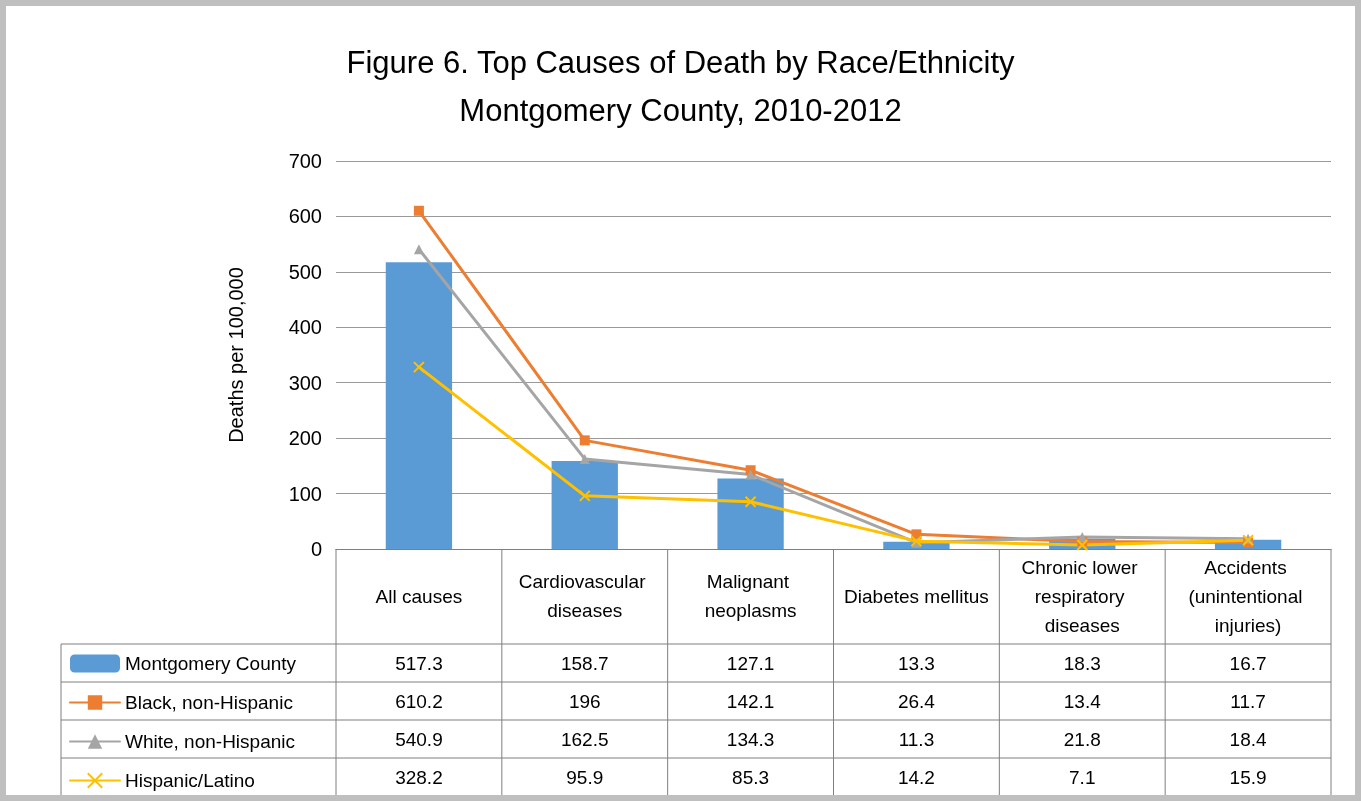  I want to click on y-tick-label: 700, so click(305, 161).